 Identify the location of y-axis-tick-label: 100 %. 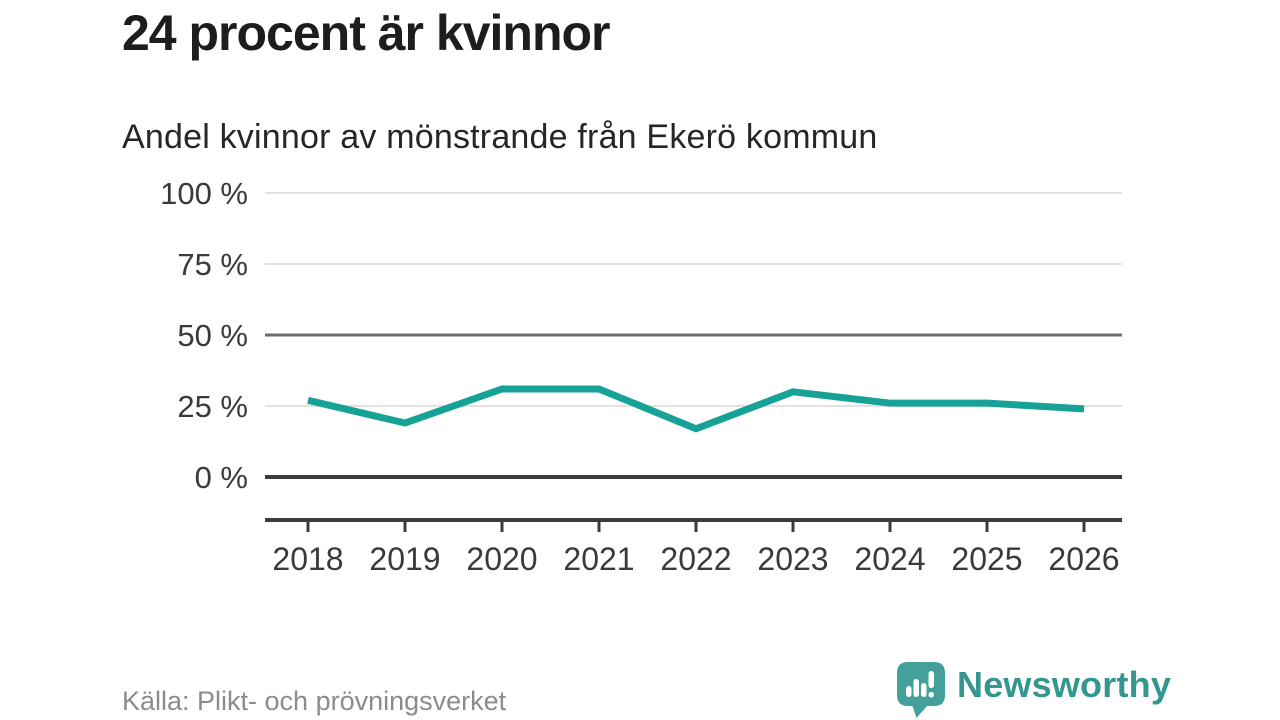
(204, 193).